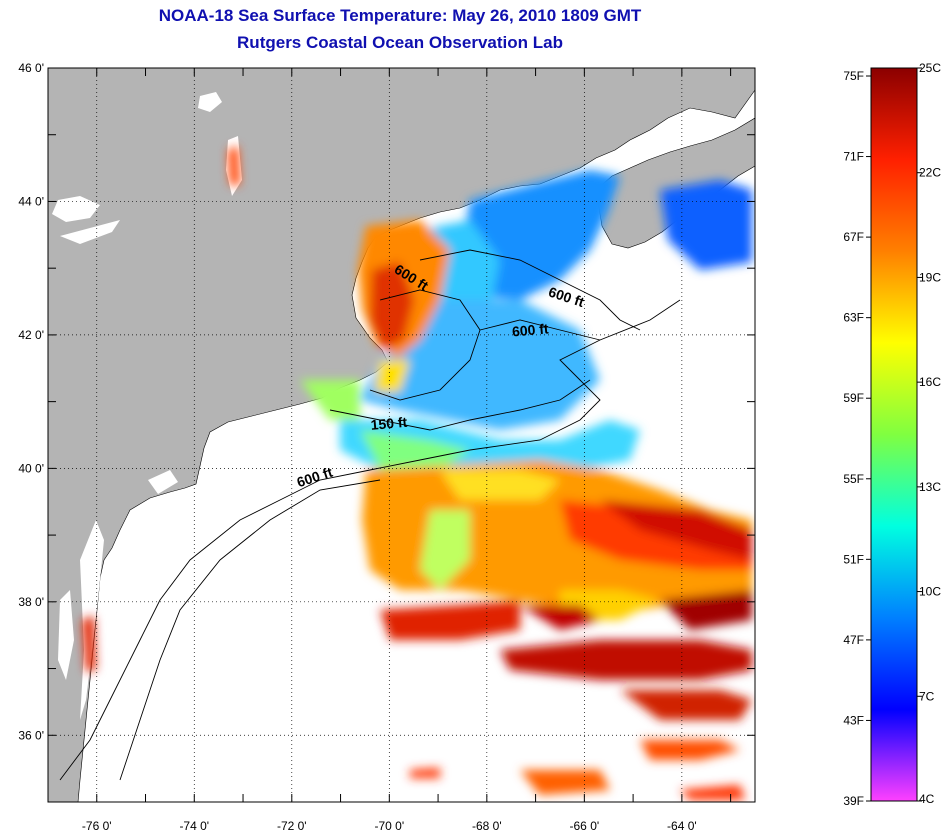 The height and width of the screenshot is (840, 944). Describe the element at coordinates (31, 201) in the screenshot. I see `lat-tick-label: 44 0'` at that location.